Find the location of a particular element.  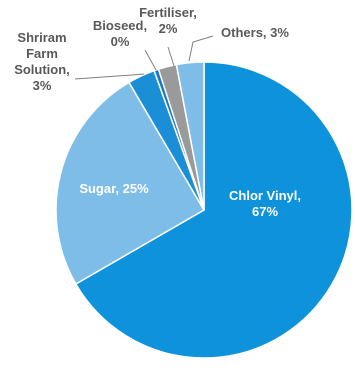

slice-label-line: Shriram is located at coordinates (41, 37).